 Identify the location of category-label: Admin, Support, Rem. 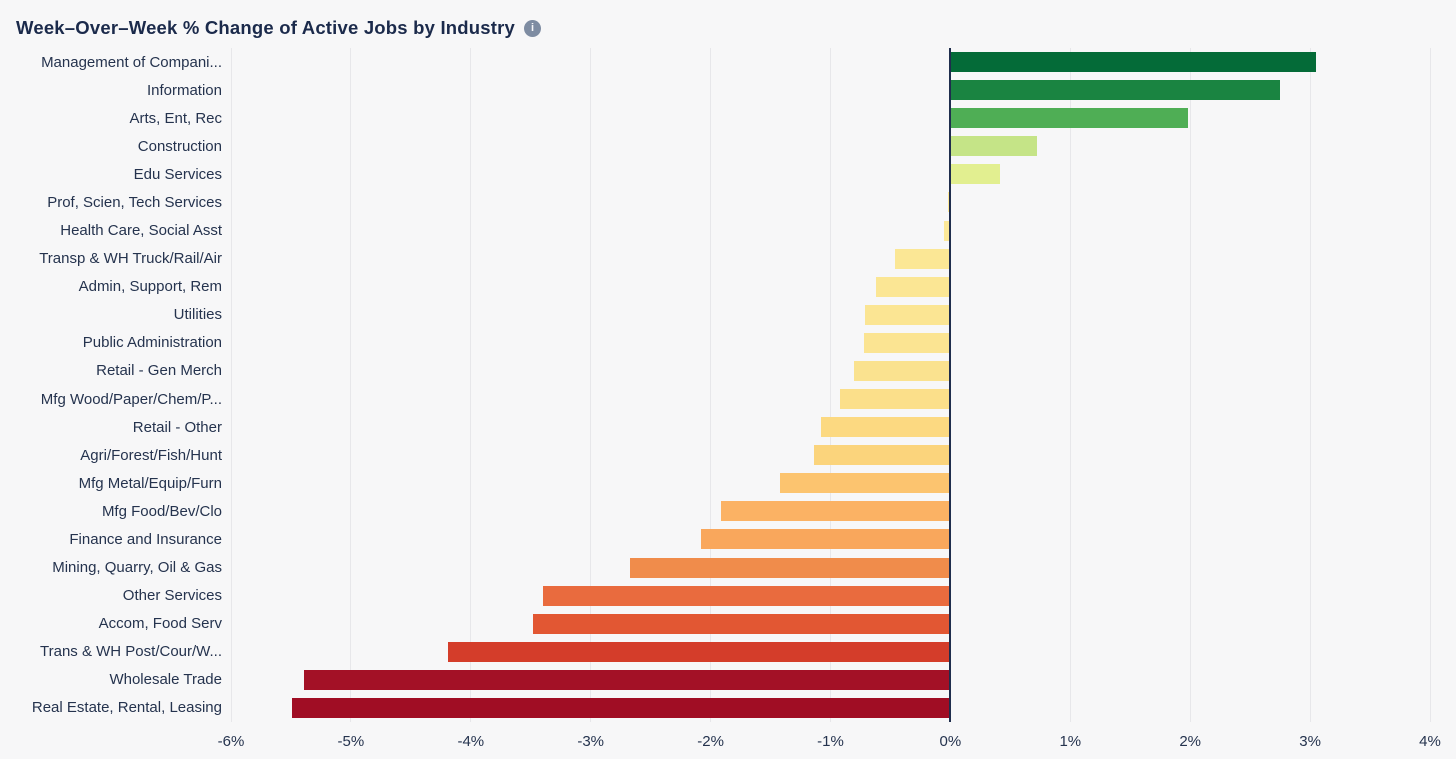
(150, 287).